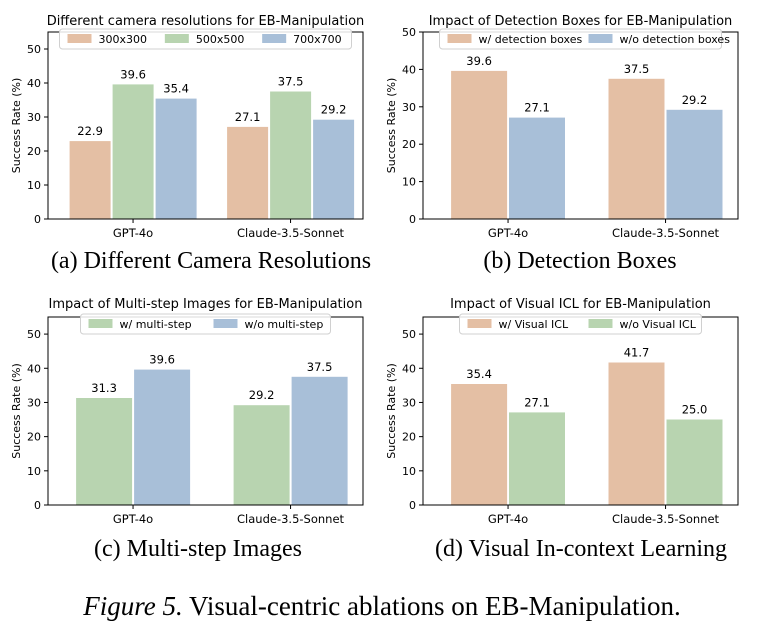 The height and width of the screenshot is (637, 764). I want to click on data-label: 22.9, so click(90, 131).